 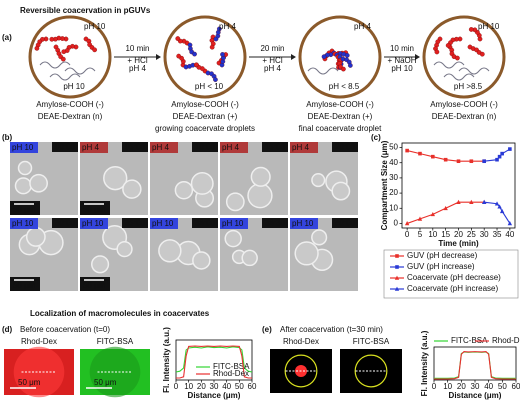 What do you see at coordinates (205, 128) in the screenshot?
I see `caption: growing coacervate droplets` at bounding box center [205, 128].